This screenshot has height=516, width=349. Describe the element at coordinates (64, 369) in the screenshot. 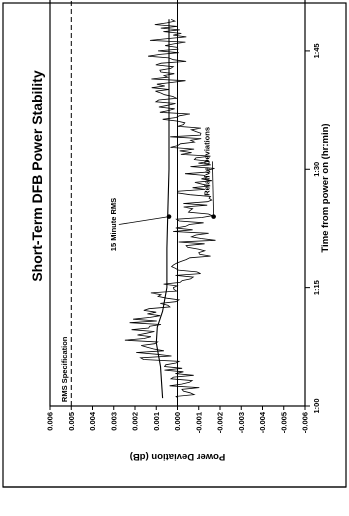

I see `annotation-rms-specification: RMS Specification` at that location.